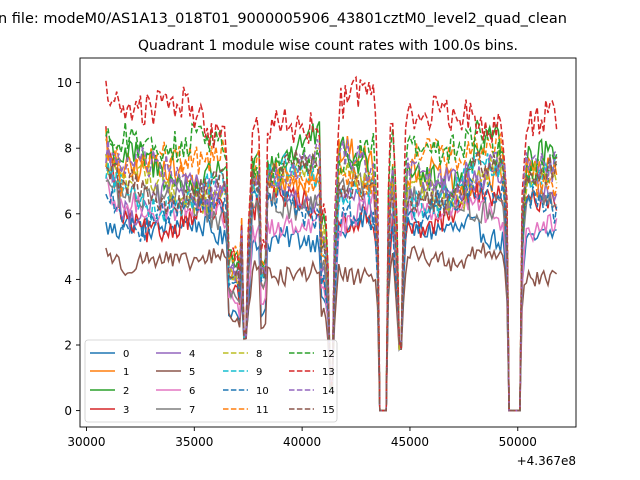  I want to click on x-tick-label: 40000, so click(302, 442).